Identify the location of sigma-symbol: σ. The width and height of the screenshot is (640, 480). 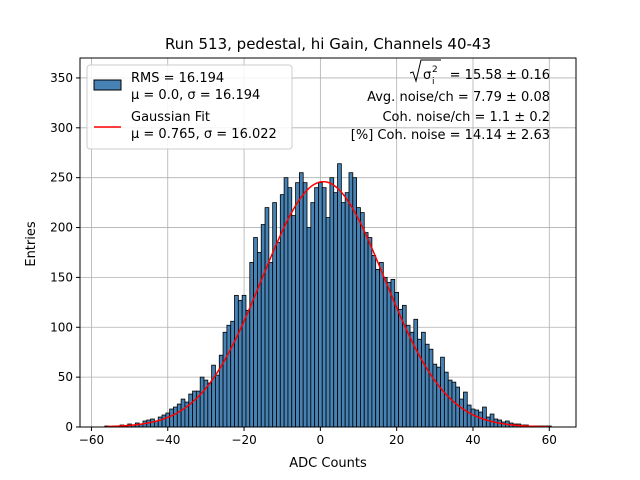
(427, 75).